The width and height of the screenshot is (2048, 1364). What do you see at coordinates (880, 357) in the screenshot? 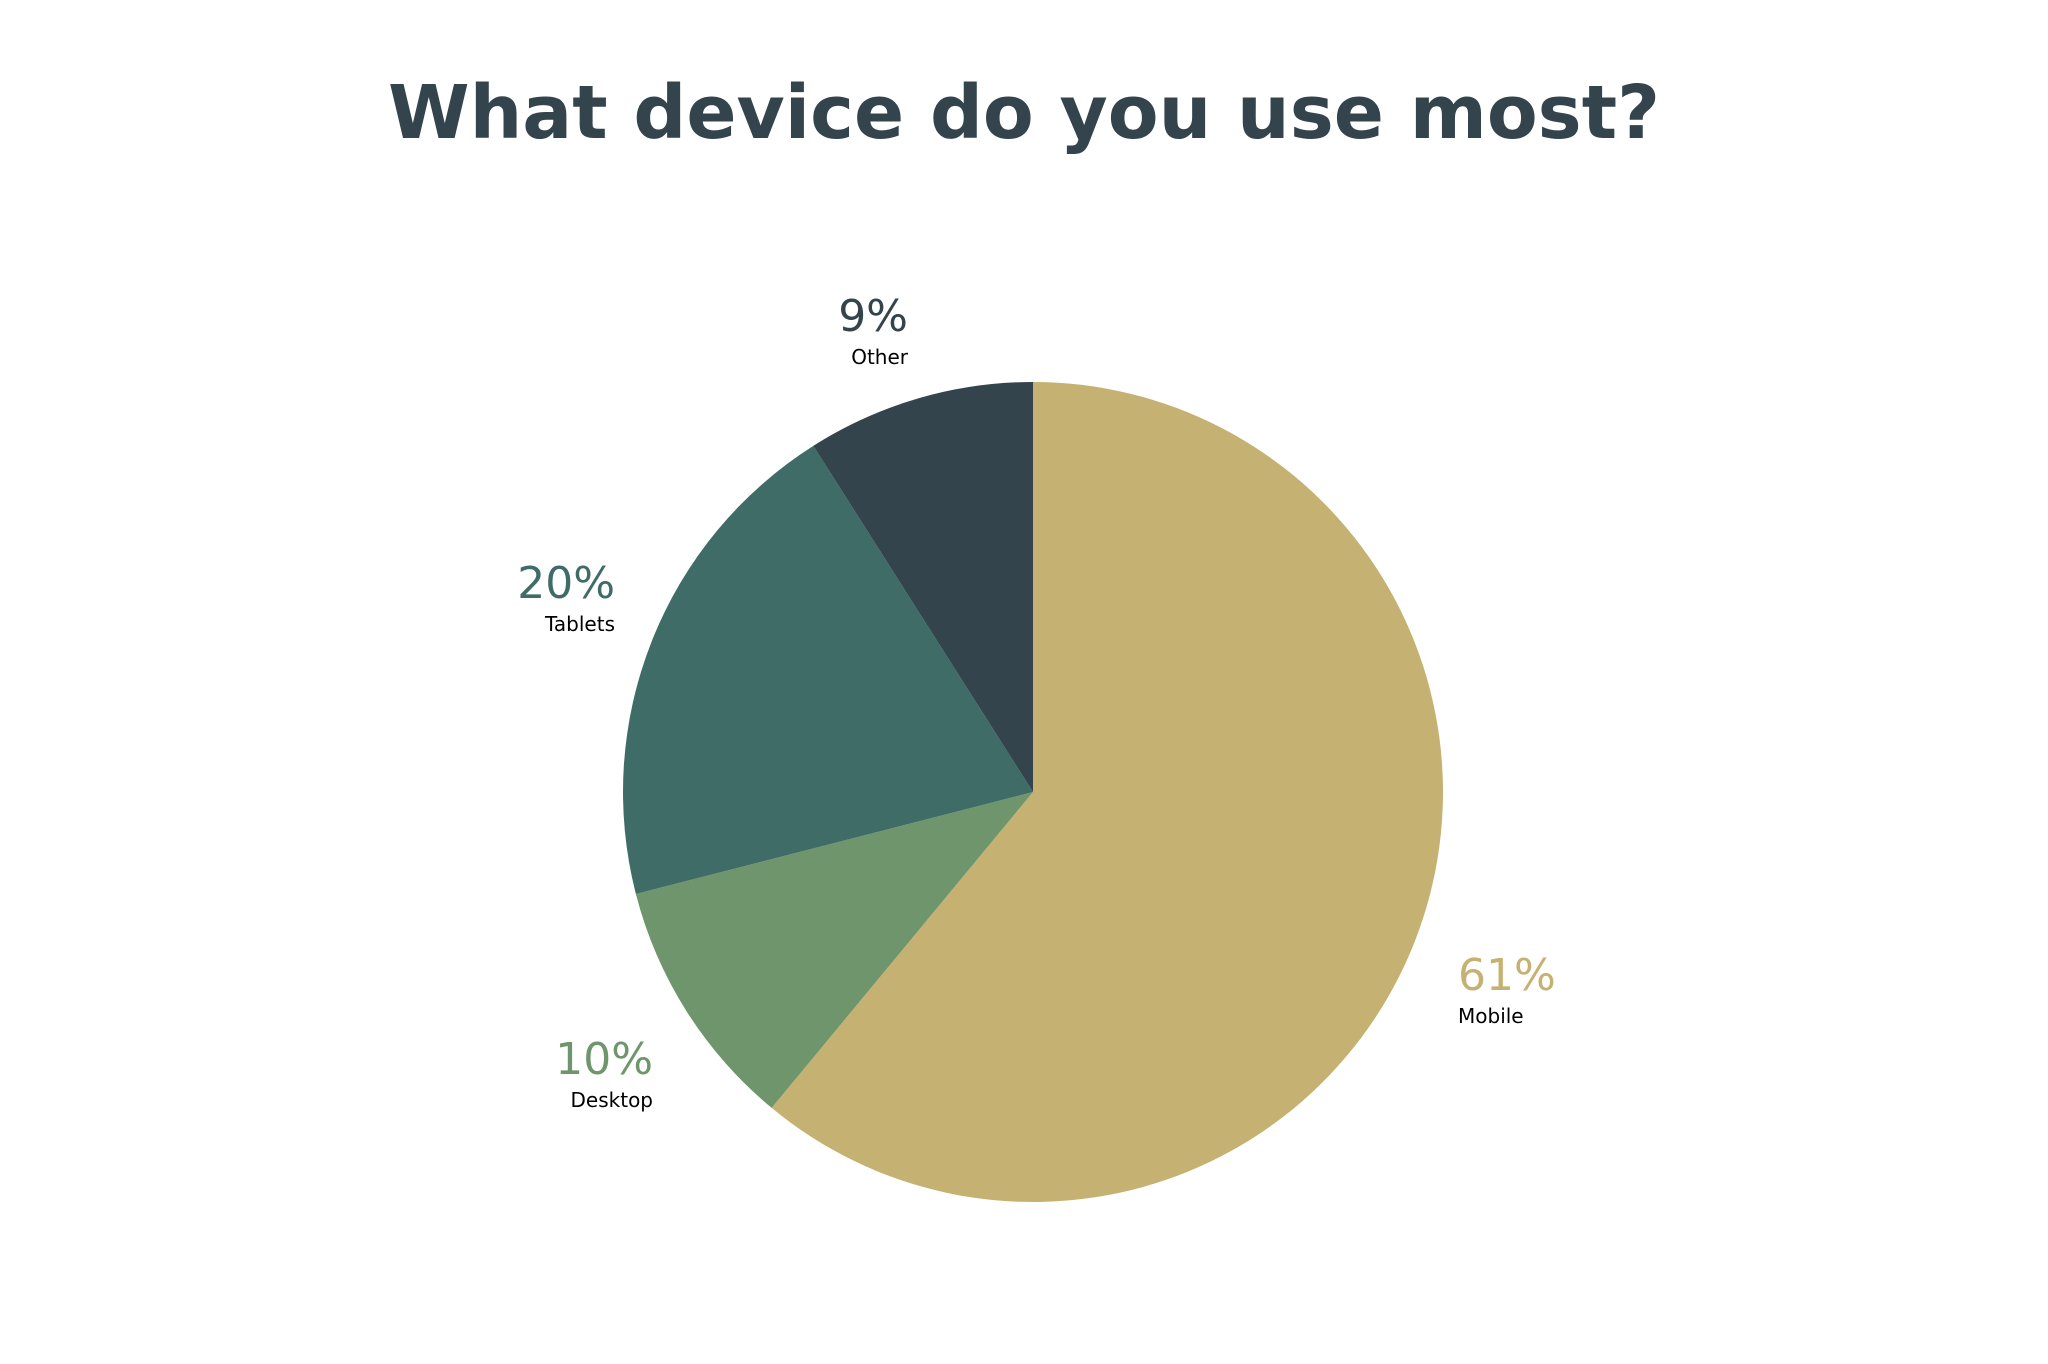
I see `slice-label-other: Other` at bounding box center [880, 357].